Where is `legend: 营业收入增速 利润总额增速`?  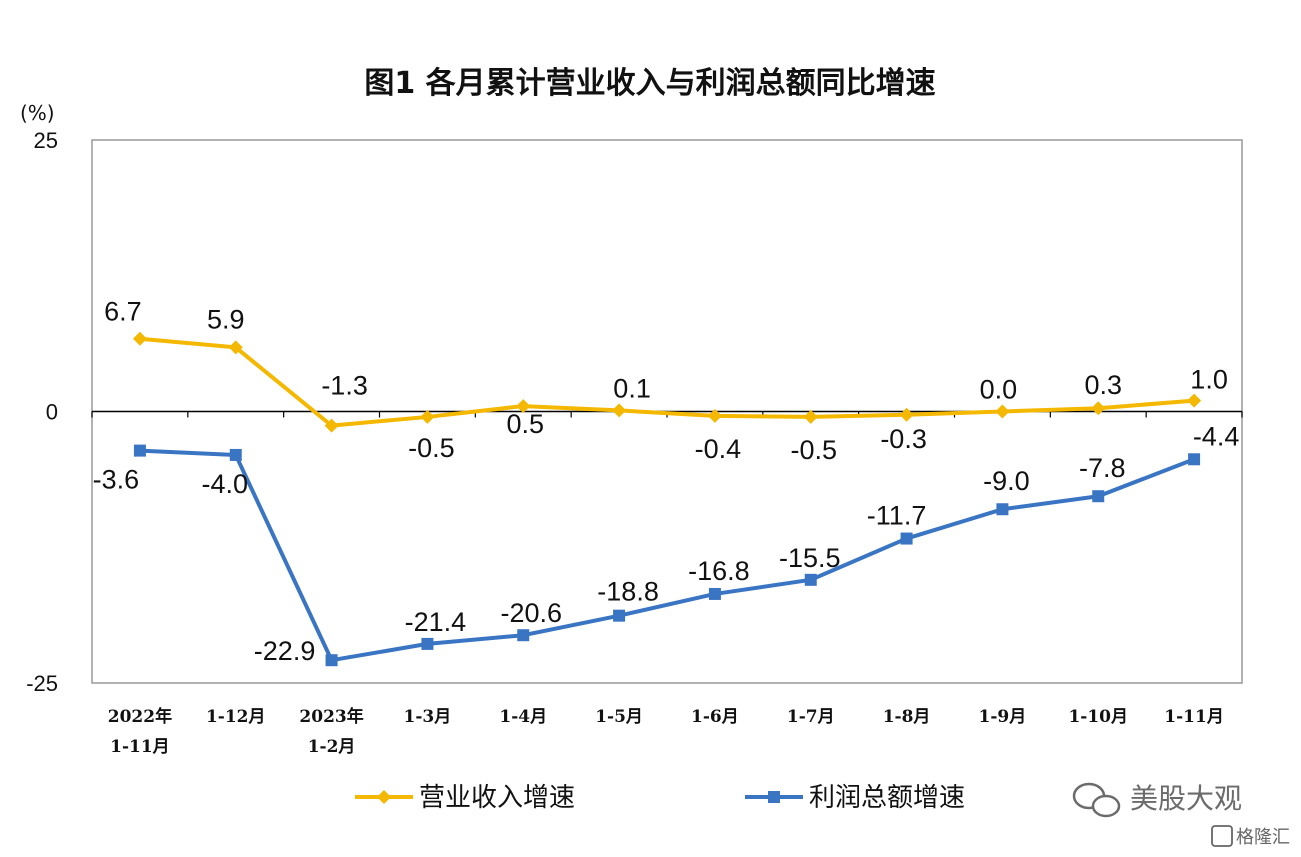
legend: 营业收入增速 利润总额增速 is located at coordinates (660, 798).